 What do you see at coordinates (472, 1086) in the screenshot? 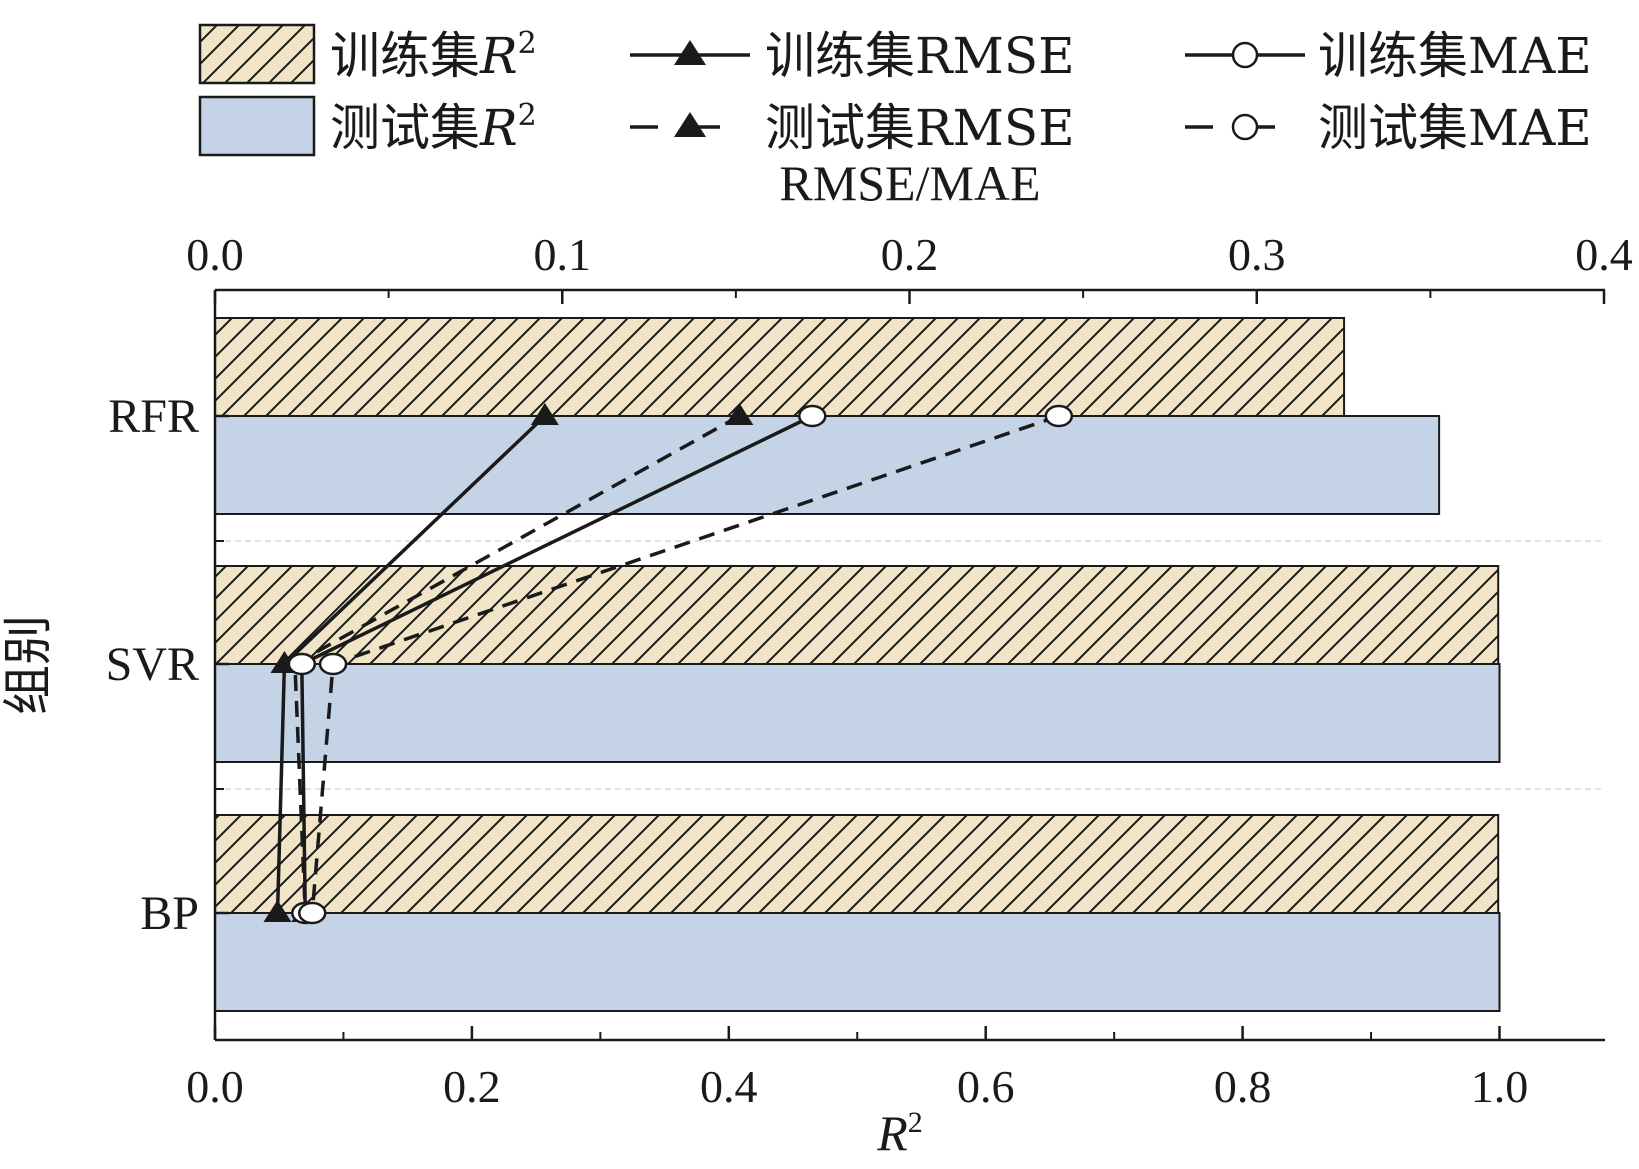
I see `bottom-tick-label: 0.2` at bounding box center [472, 1086].